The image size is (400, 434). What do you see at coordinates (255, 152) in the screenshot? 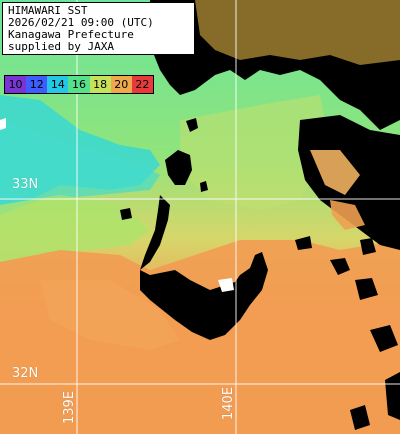
I see `mid-water-band-east` at bounding box center [255, 152].